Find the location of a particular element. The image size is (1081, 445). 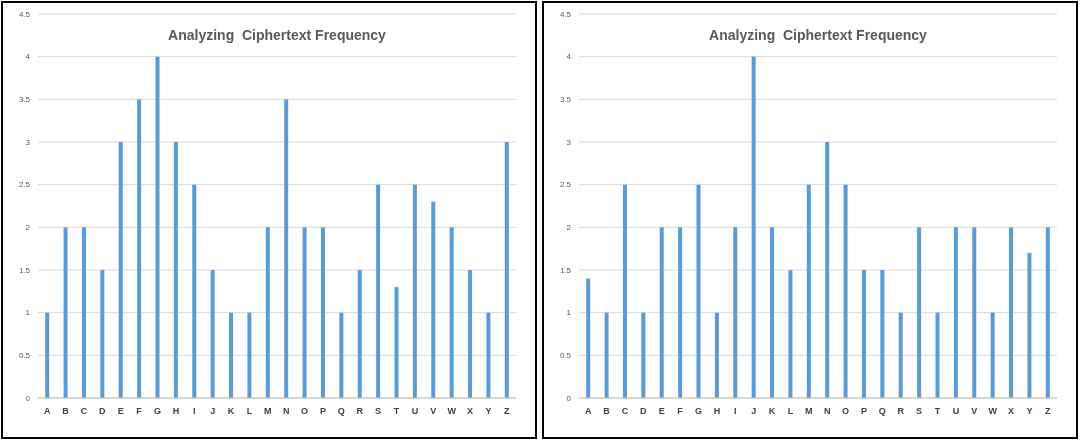

y-tick-label: 3.5 is located at coordinates (565, 99).